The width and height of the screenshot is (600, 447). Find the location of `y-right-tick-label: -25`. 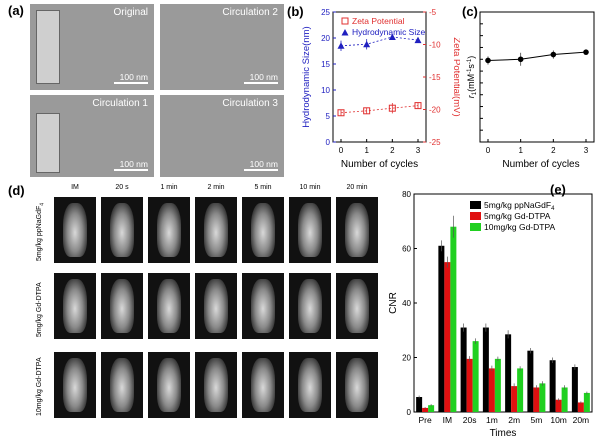

y-right-tick-label: -25 is located at coordinates (435, 142).